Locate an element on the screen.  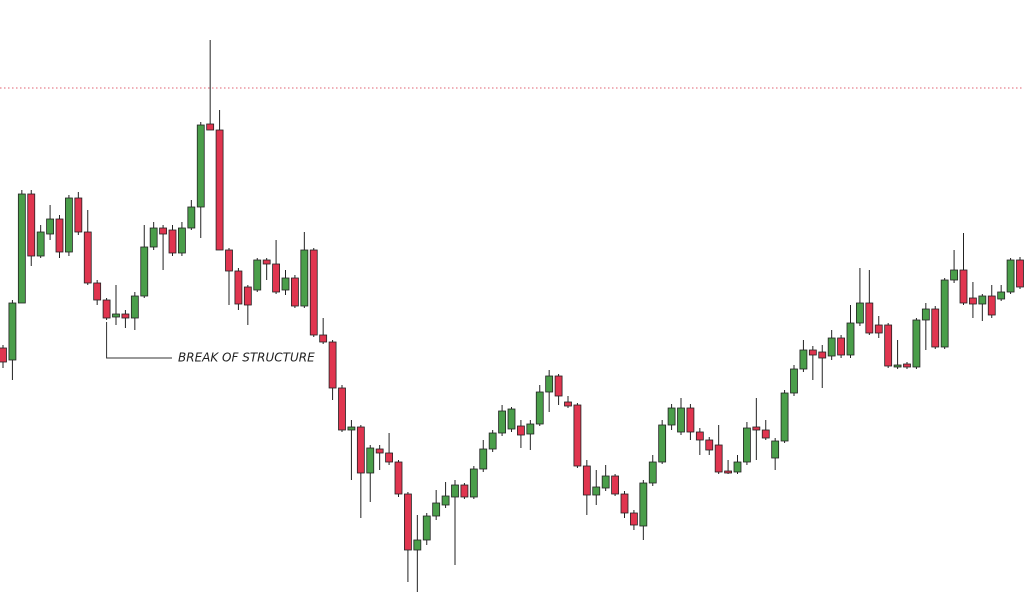
annotation: BREAK OF STRUCTURE is located at coordinates (246, 358).